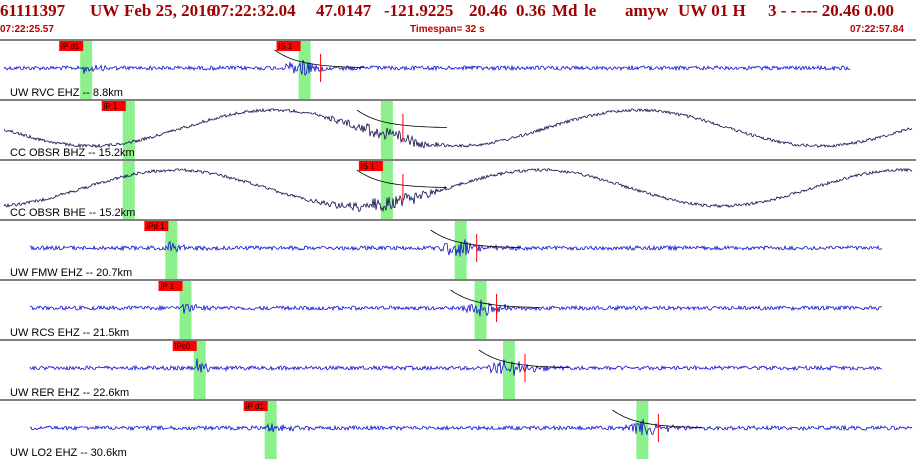  I want to click on event-date: Feb 25, 2016, so click(170, 10).